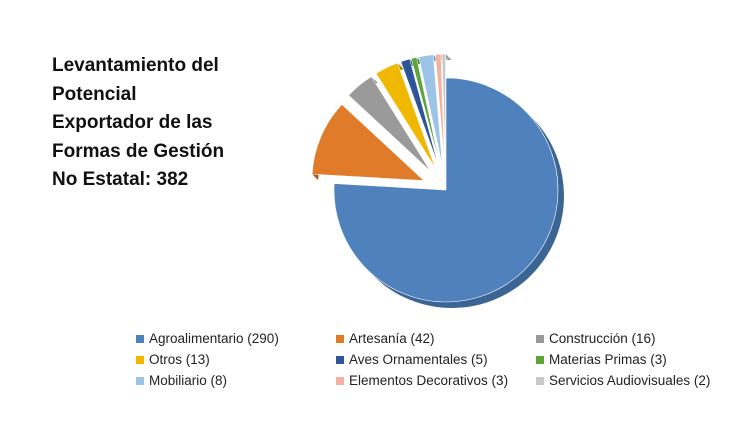  Describe the element at coordinates (602, 338) in the screenshot. I see `legend-label: Construcción (16)` at that location.